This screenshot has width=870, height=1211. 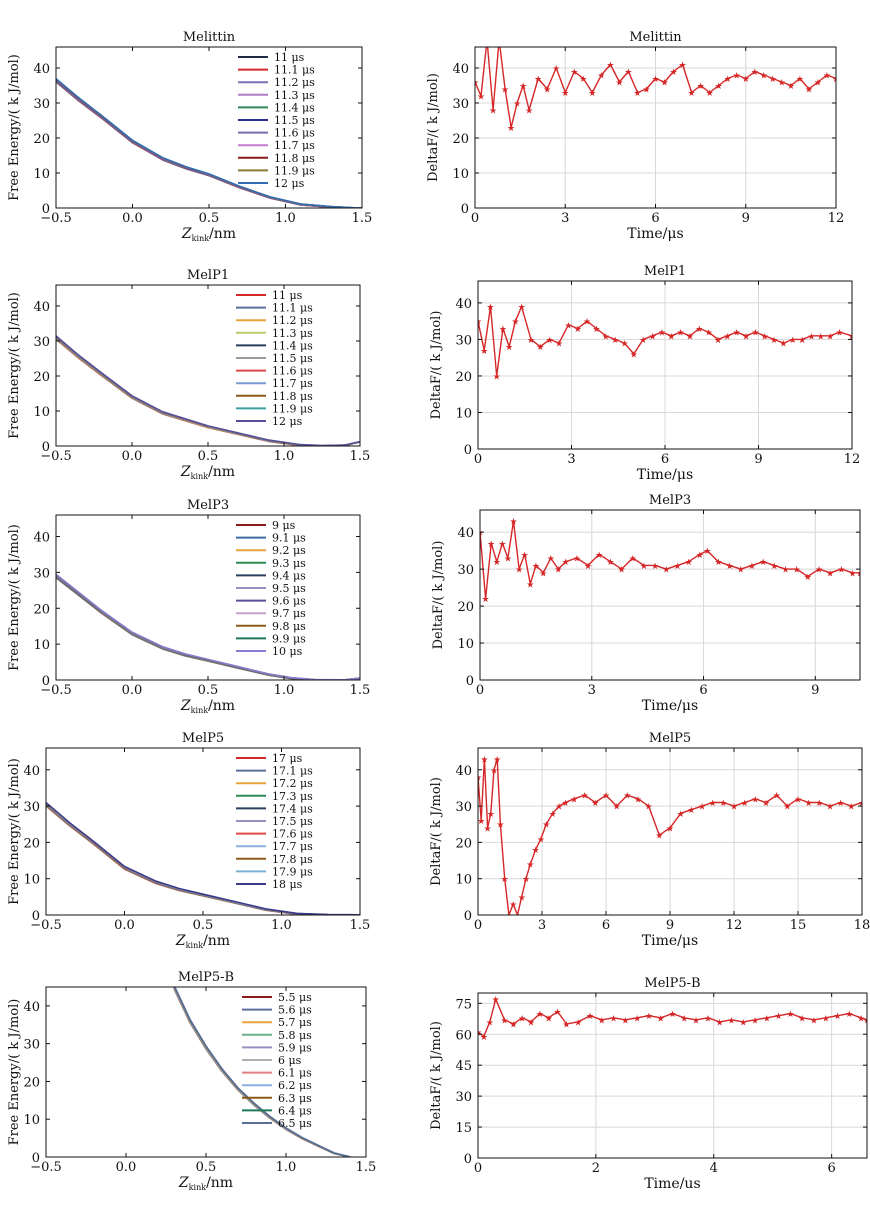 I want to click on y-tick-label: 40, so click(x=31, y=771).